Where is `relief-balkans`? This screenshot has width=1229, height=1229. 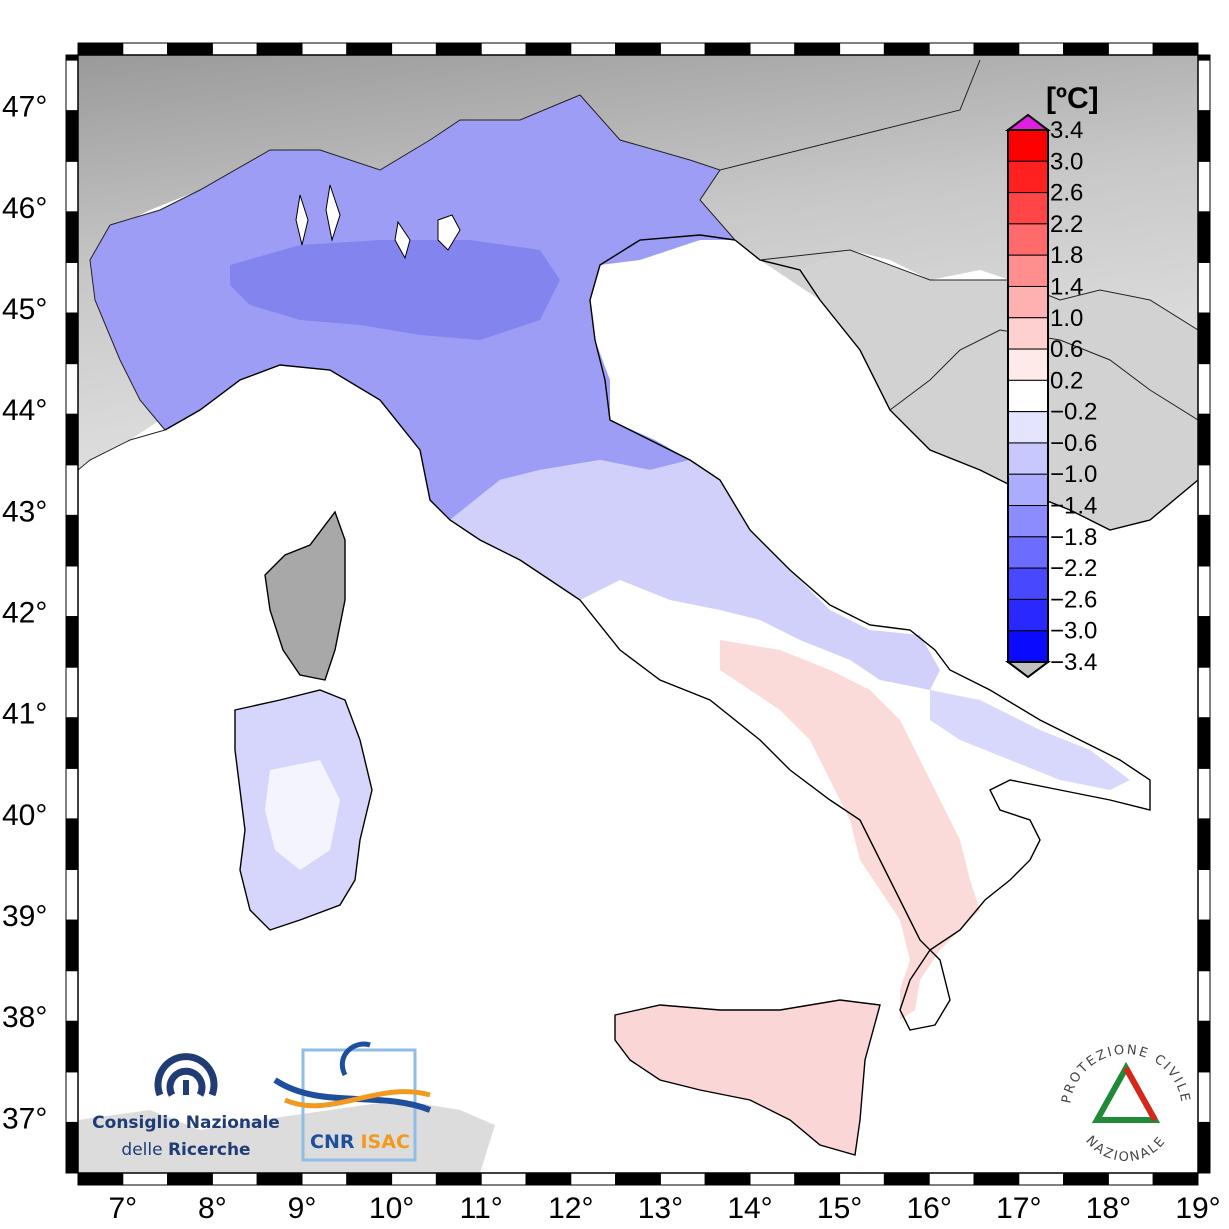 relief-balkans is located at coordinates (979, 390).